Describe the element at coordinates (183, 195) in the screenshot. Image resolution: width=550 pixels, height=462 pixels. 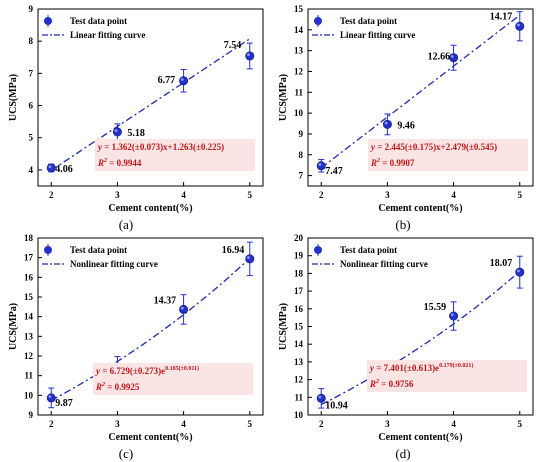
I see `x-tick-label: 4` at that location.